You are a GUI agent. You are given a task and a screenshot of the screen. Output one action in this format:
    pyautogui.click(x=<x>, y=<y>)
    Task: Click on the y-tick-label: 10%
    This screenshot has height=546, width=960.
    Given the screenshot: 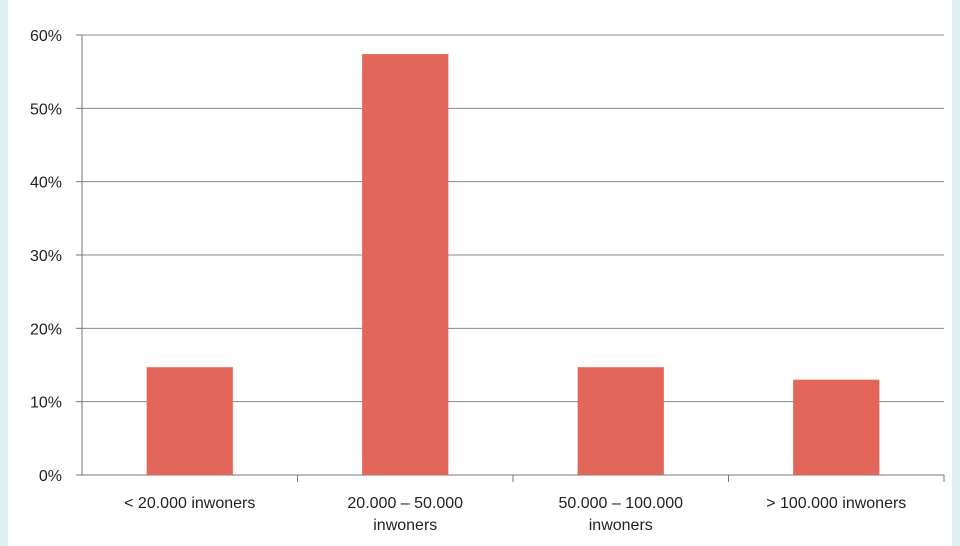 What is the action you would take?
    pyautogui.click(x=46, y=403)
    